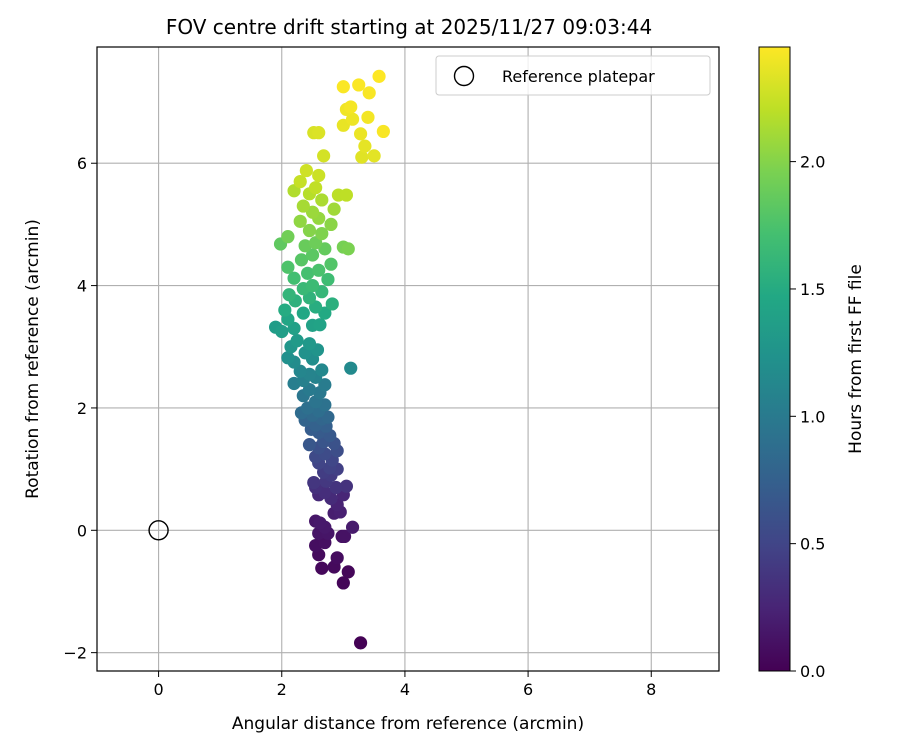  What do you see at coordinates (812, 416) in the screenshot?
I see `colorbar-tick-label: 1.0` at bounding box center [812, 416].